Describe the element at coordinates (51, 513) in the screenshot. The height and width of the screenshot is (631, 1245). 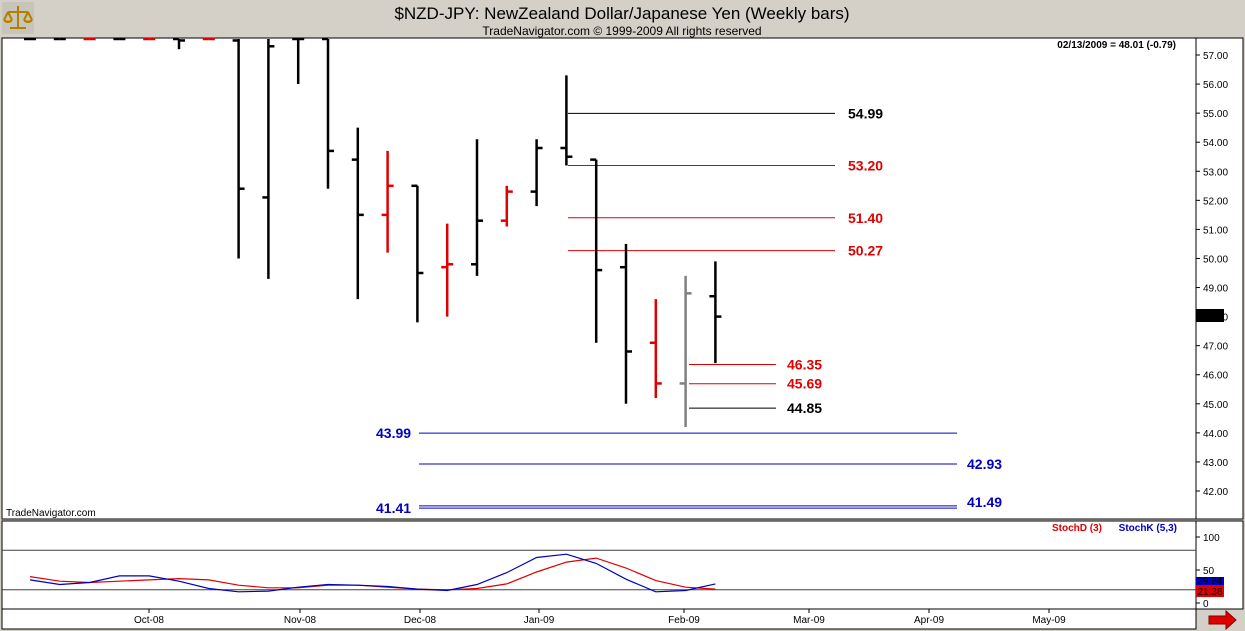
I see `watermark-text: TradeNavigator.com` at that location.